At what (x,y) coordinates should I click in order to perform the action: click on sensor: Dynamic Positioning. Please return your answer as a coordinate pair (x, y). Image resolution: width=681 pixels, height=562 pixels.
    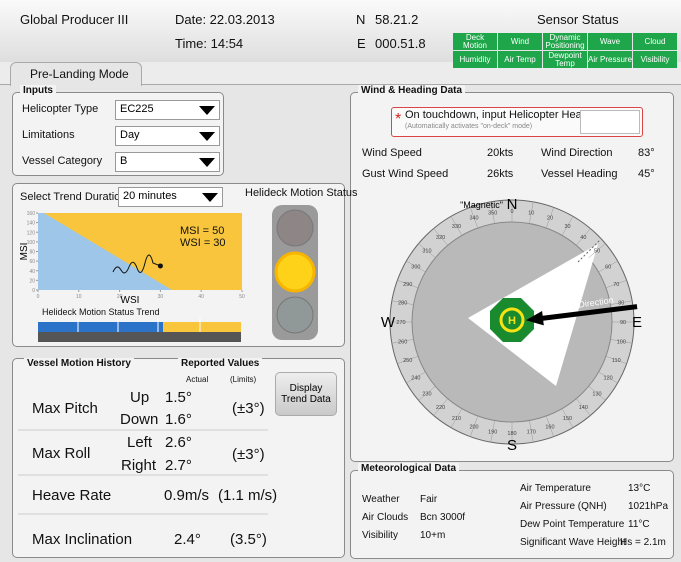
    Looking at the image, I should click on (565, 41).